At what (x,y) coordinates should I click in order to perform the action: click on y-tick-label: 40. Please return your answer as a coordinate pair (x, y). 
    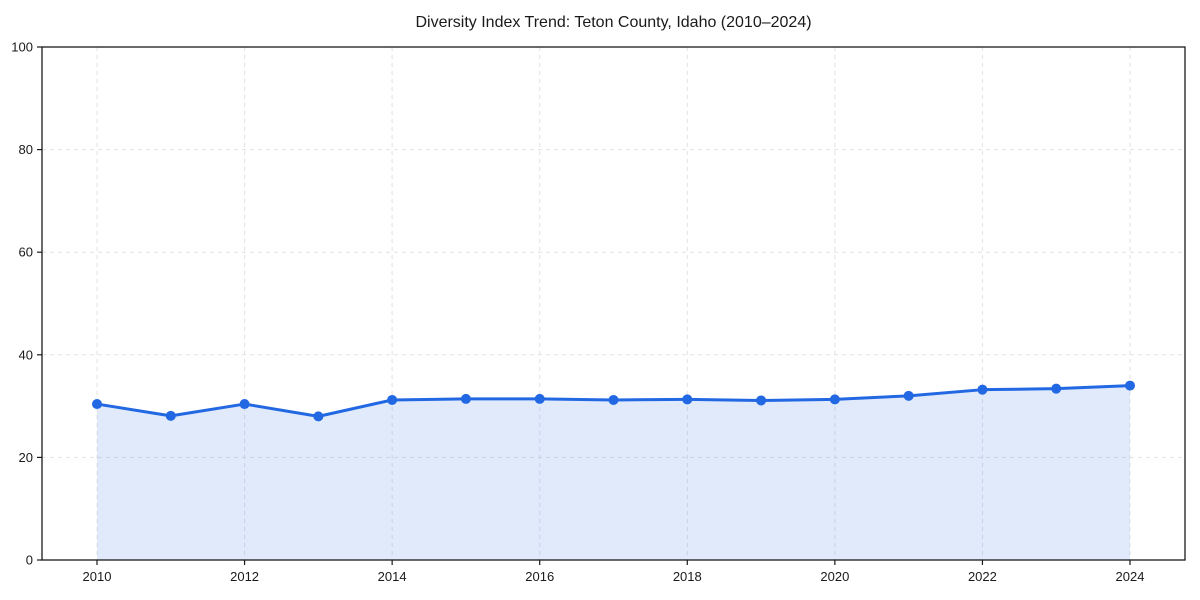
    Looking at the image, I should click on (26, 354).